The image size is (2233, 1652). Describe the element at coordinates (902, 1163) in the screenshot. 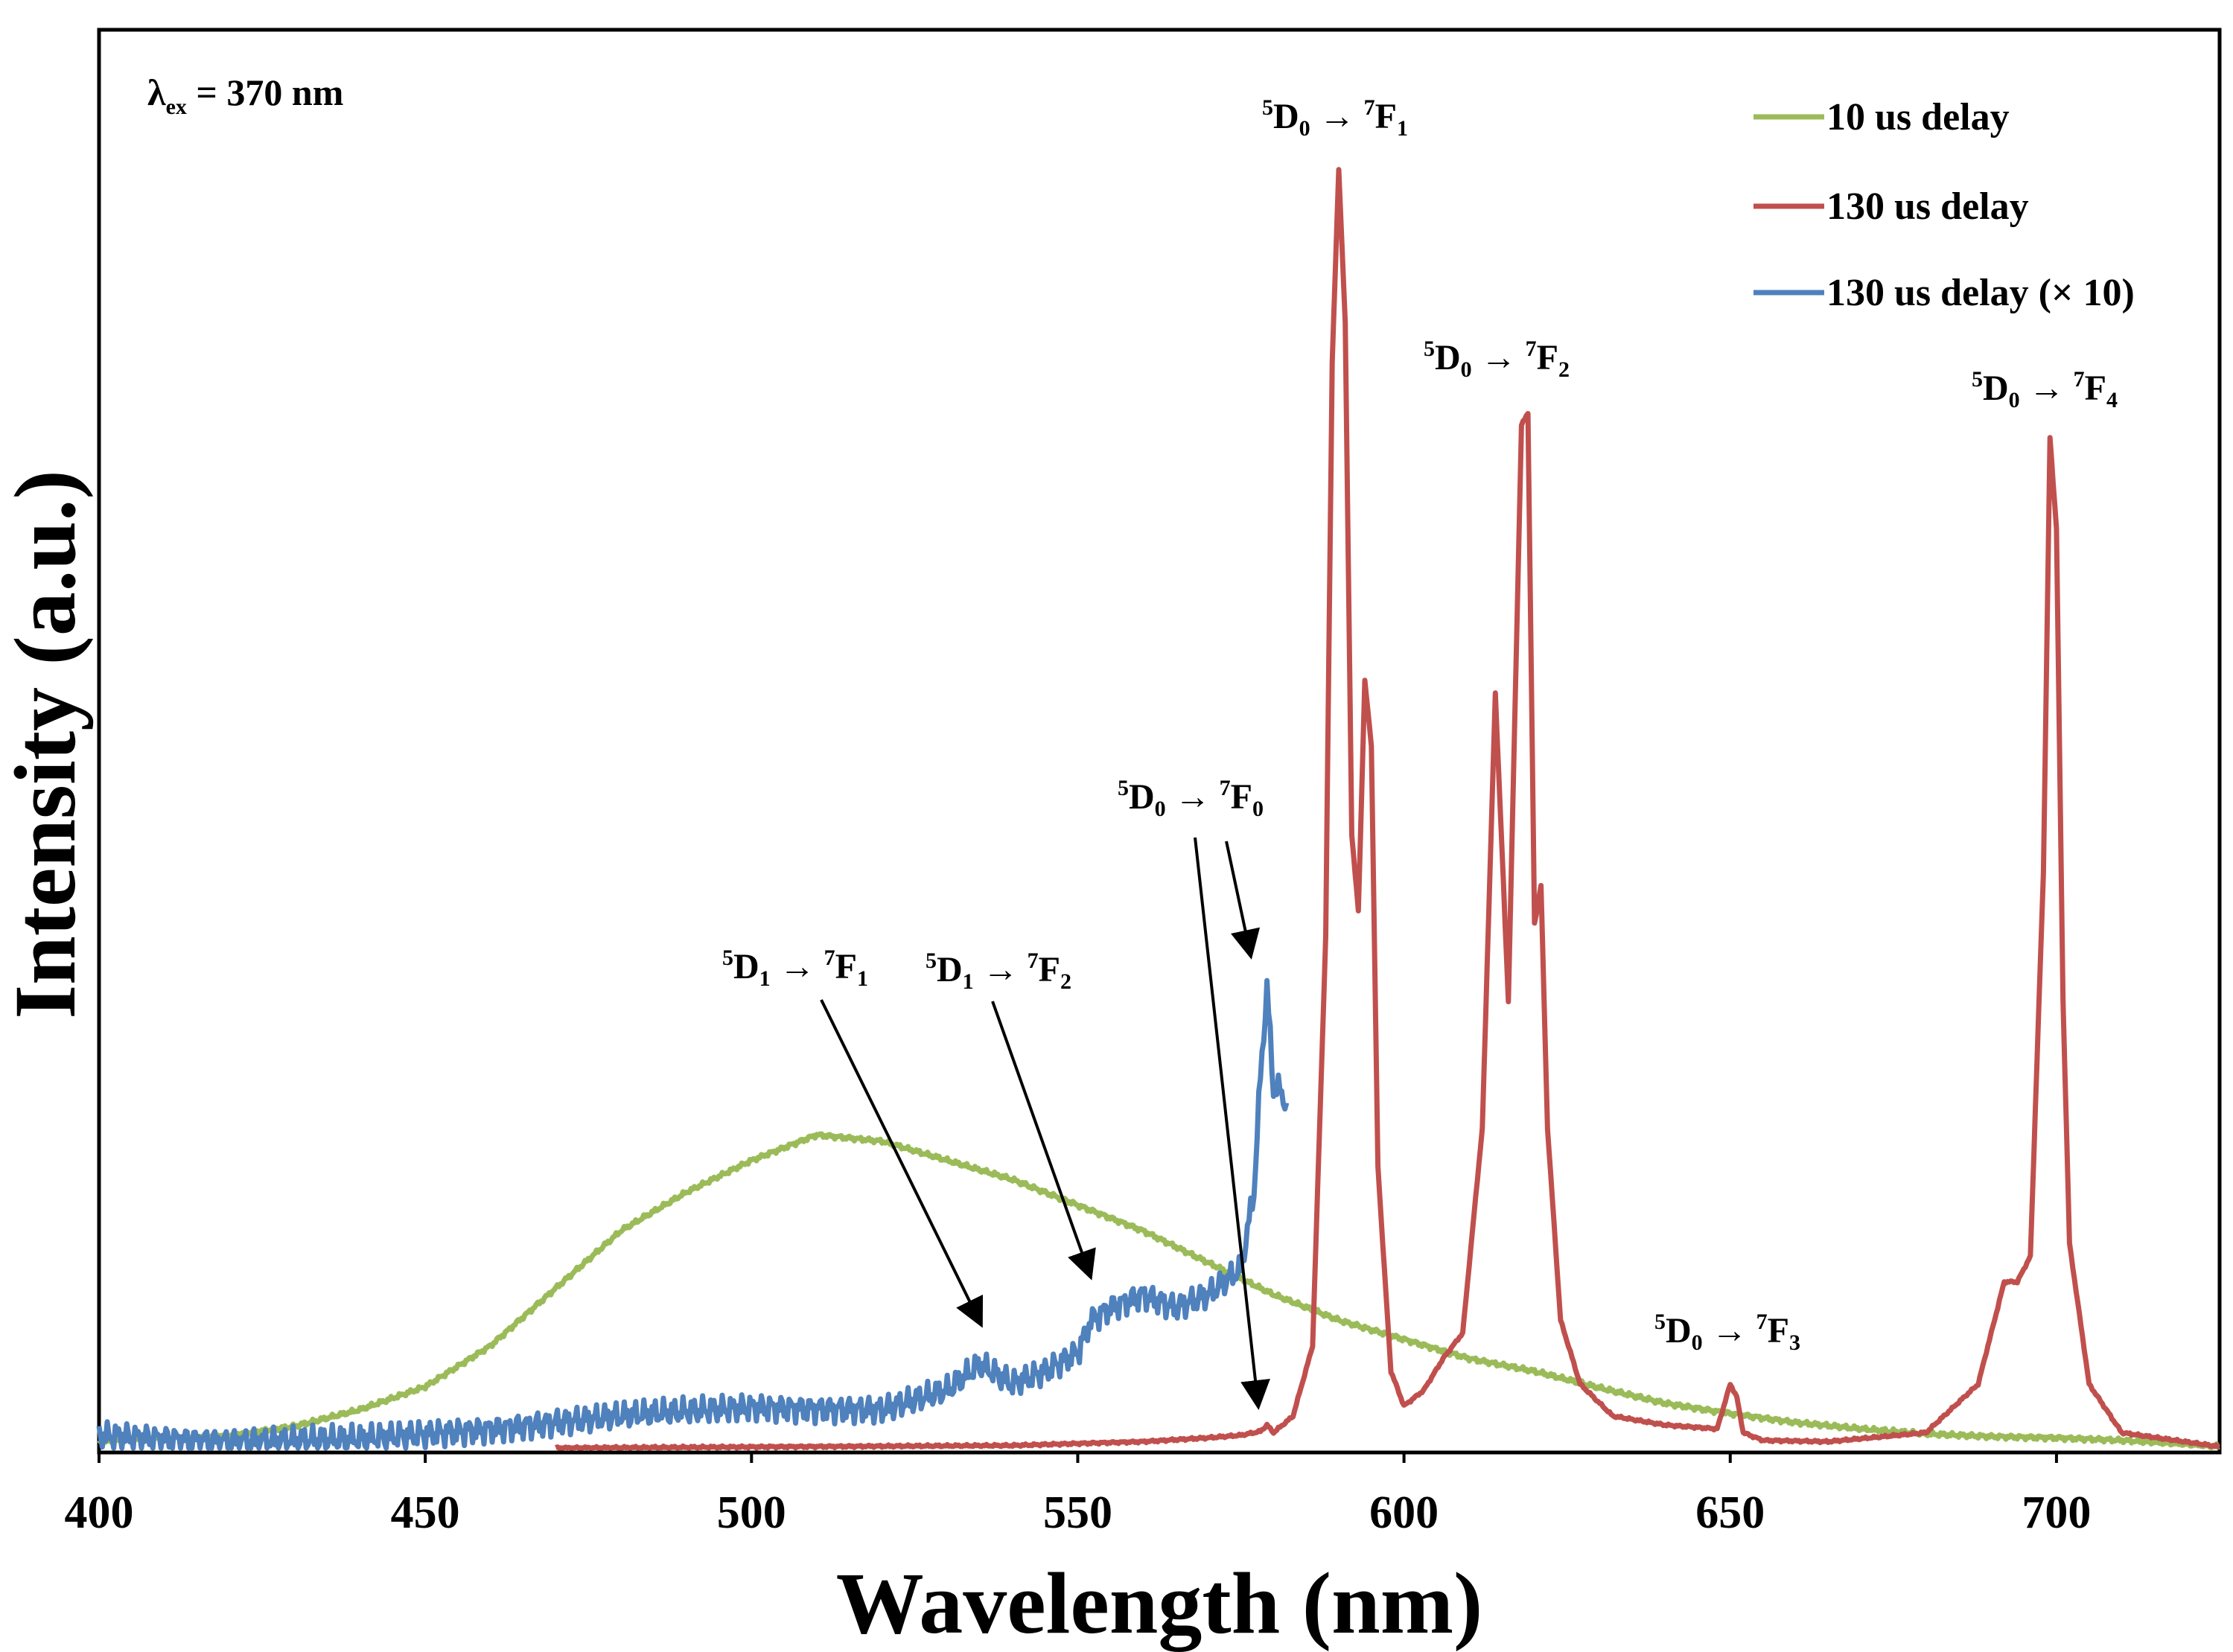

I see `arrow-5d1-7f1` at that location.